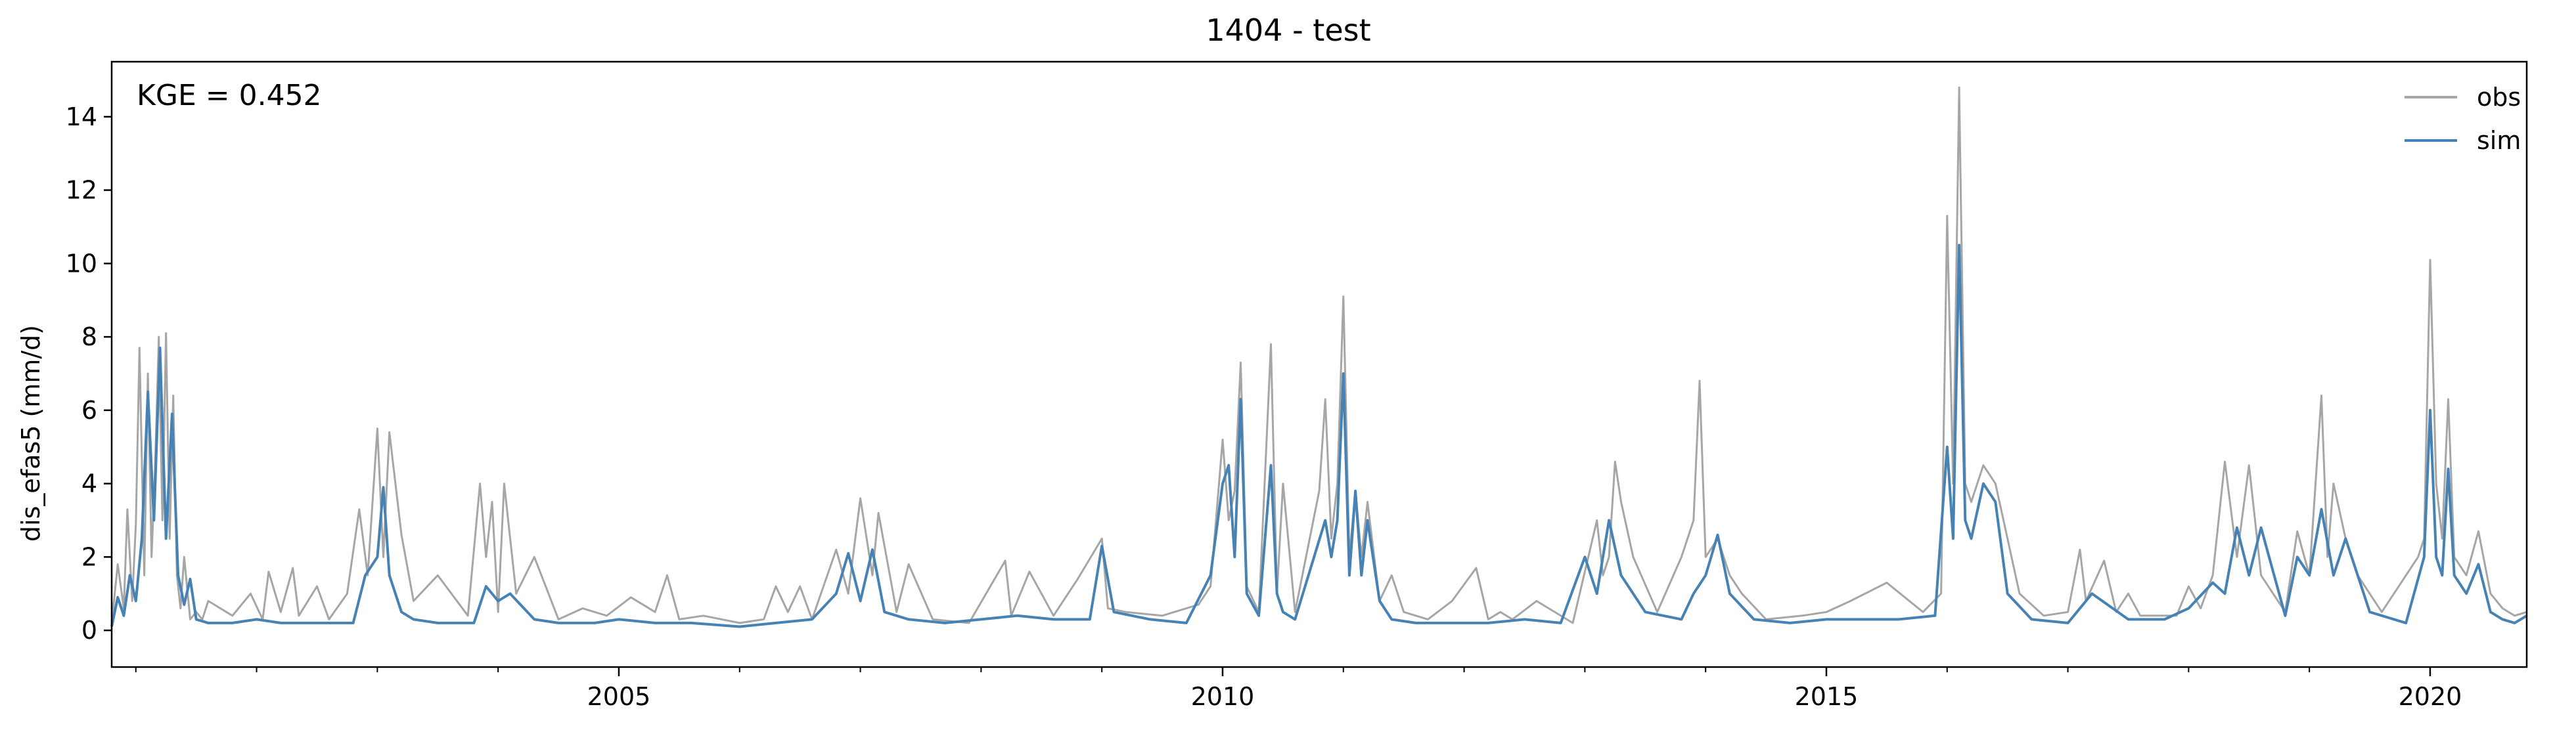  Describe the element at coordinates (619, 696) in the screenshot. I see `x-tick-label: 2005` at that location.